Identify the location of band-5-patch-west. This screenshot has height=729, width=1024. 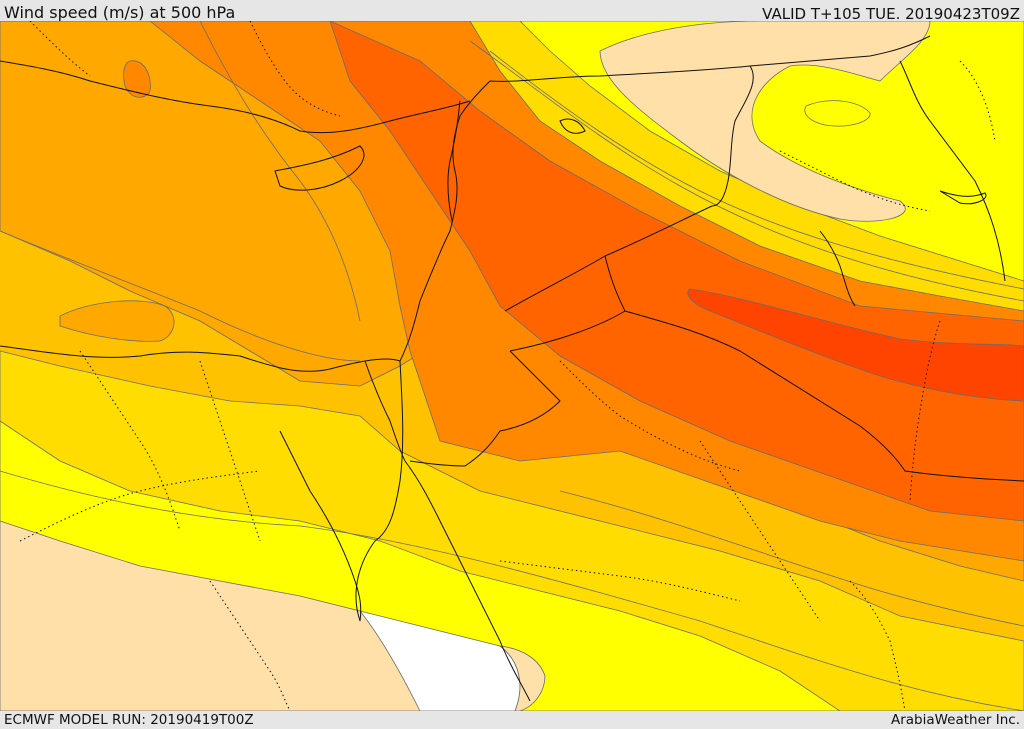
(117, 321).